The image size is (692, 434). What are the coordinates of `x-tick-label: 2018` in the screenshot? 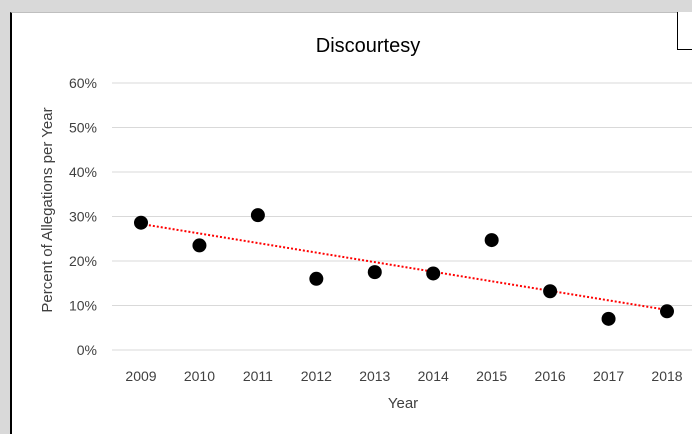 It's located at (666, 376).